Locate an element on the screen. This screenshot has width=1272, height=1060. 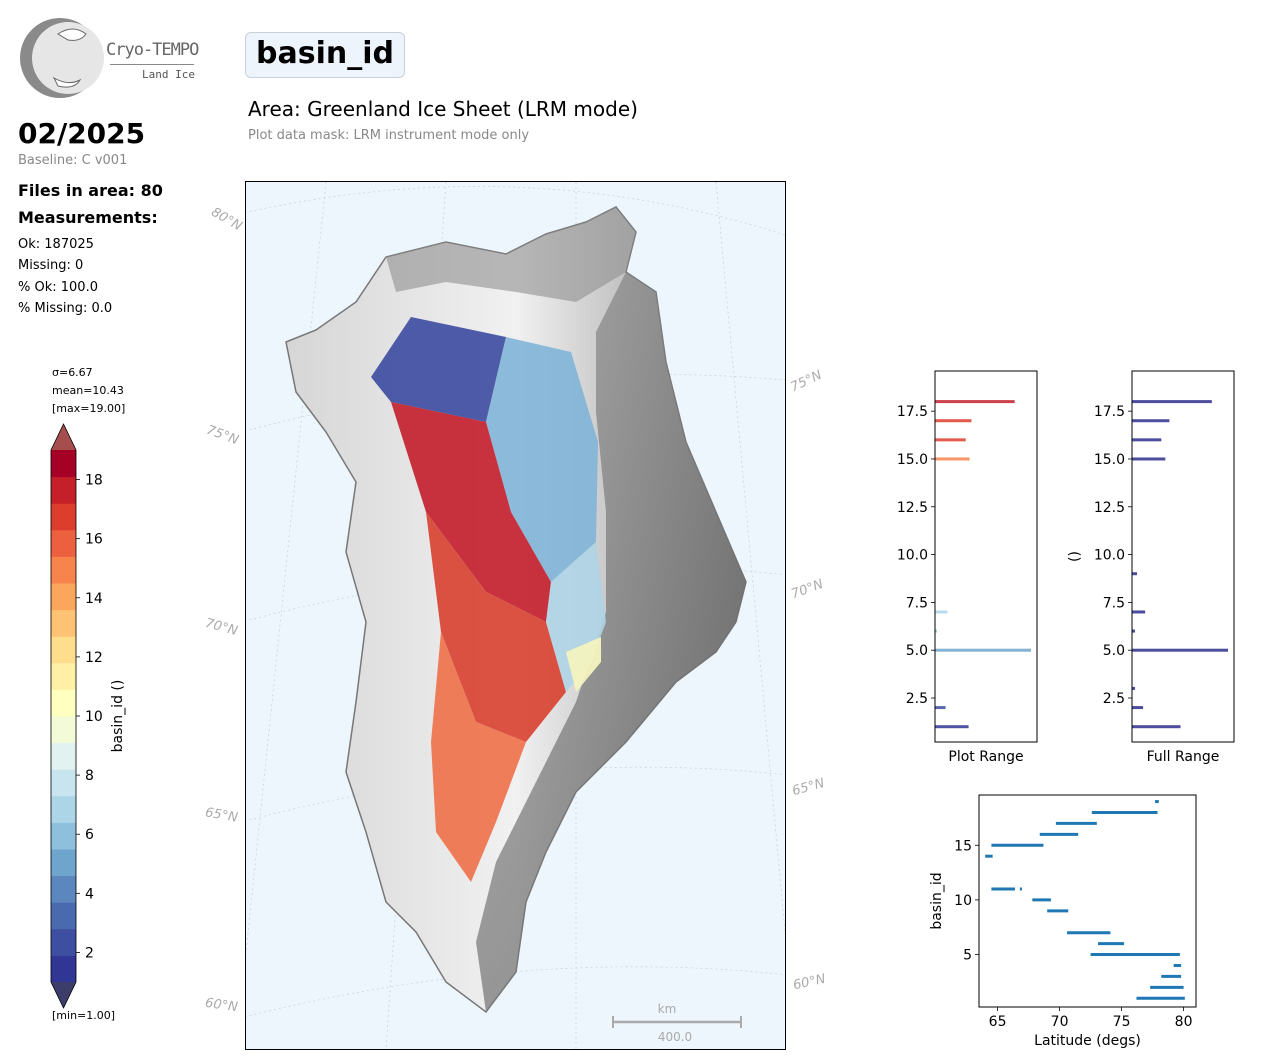
histogram-xlabel: Full Range is located at coordinates (1183, 757).